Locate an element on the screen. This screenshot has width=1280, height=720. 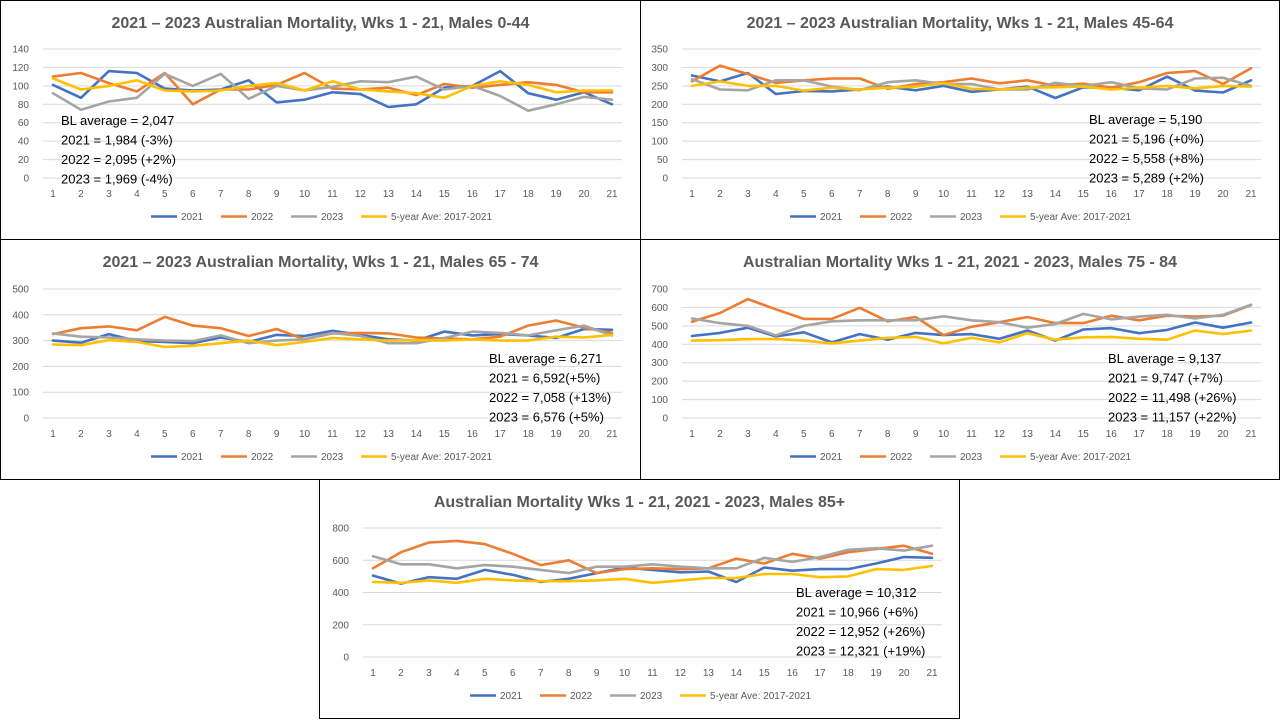
y-tick-label: 700 is located at coordinates (659, 290).